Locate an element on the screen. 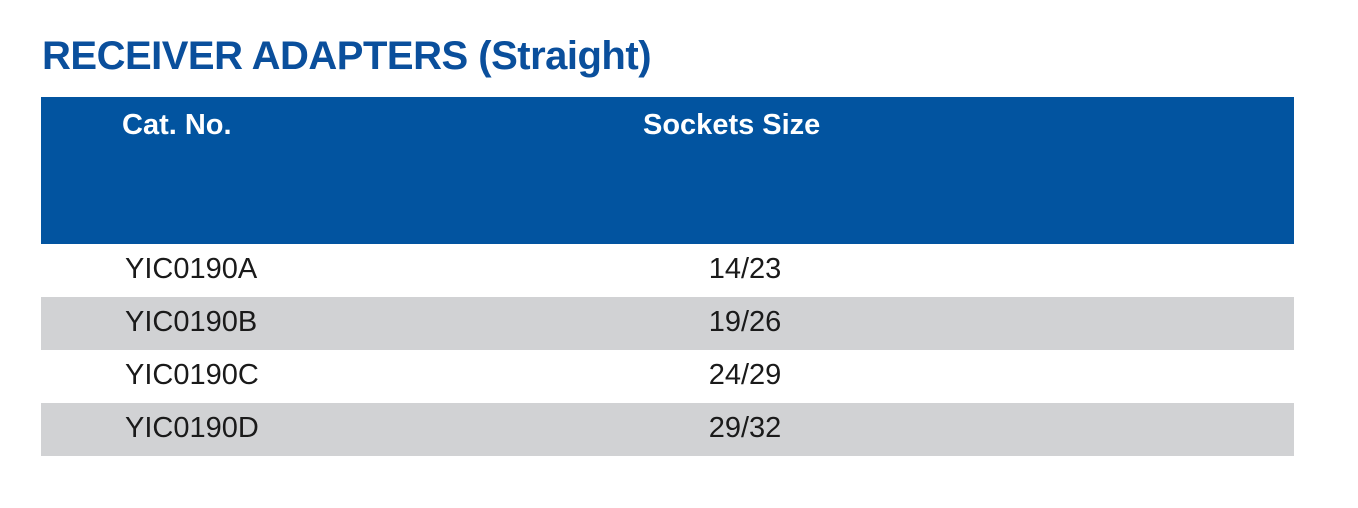 The image size is (1358, 508). cat-no-cell: YIC0190C is located at coordinates (192, 375).